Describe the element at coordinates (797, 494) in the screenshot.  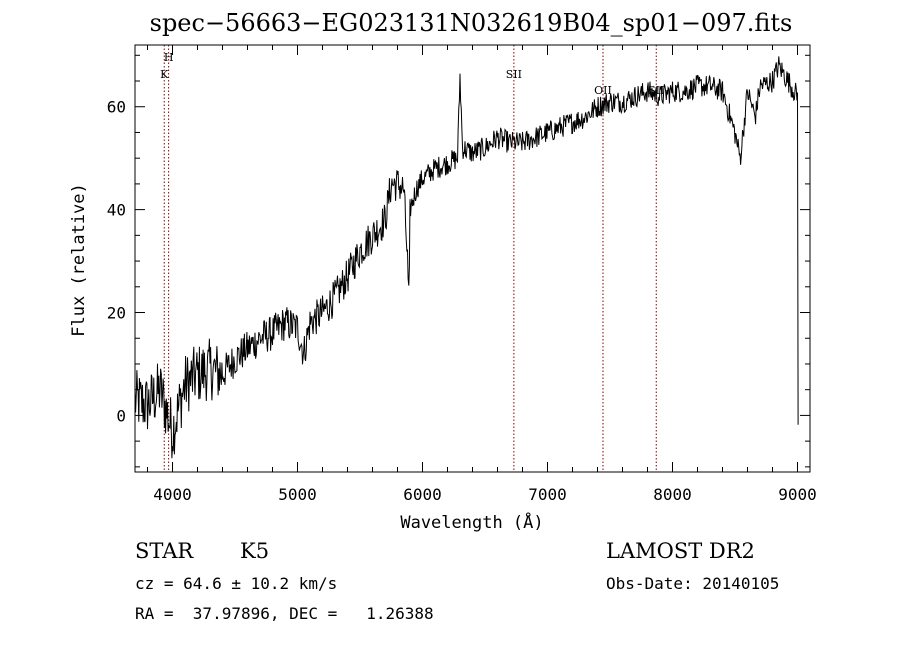
I see `x-tick-label: 9000` at that location.